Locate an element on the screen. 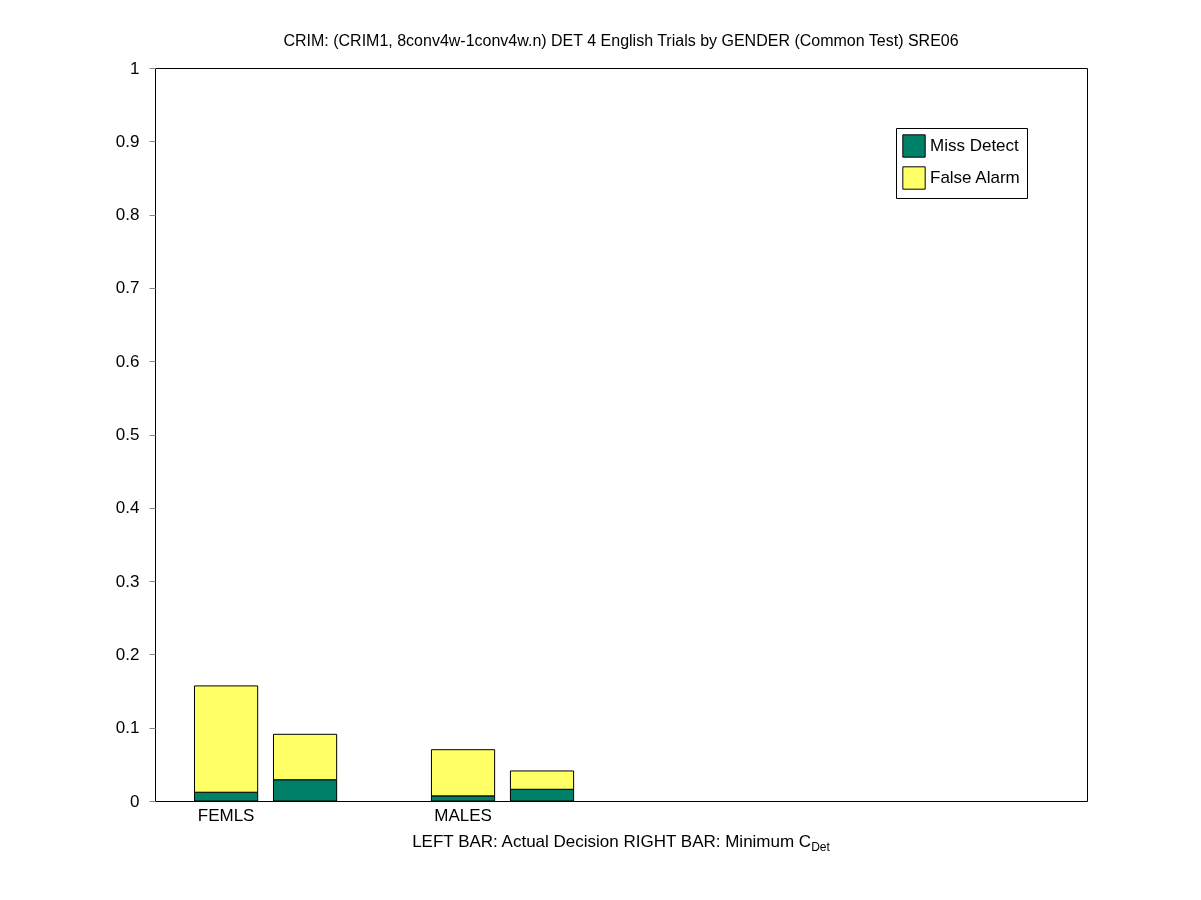 Image resolution: width=1201 pixels, height=900 pixels. x-tick-label: MALES is located at coordinates (463, 815).